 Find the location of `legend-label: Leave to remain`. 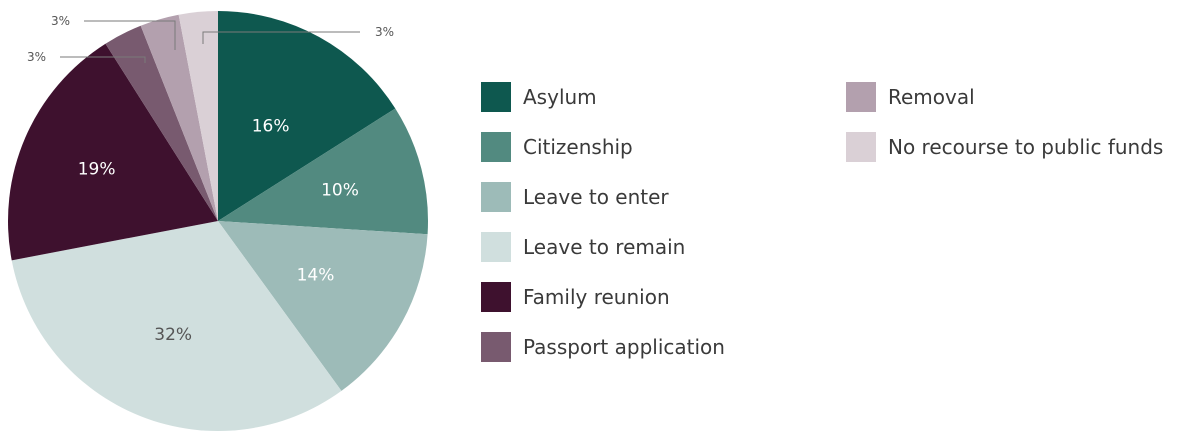

legend-label: Leave to remain is located at coordinates (604, 247).